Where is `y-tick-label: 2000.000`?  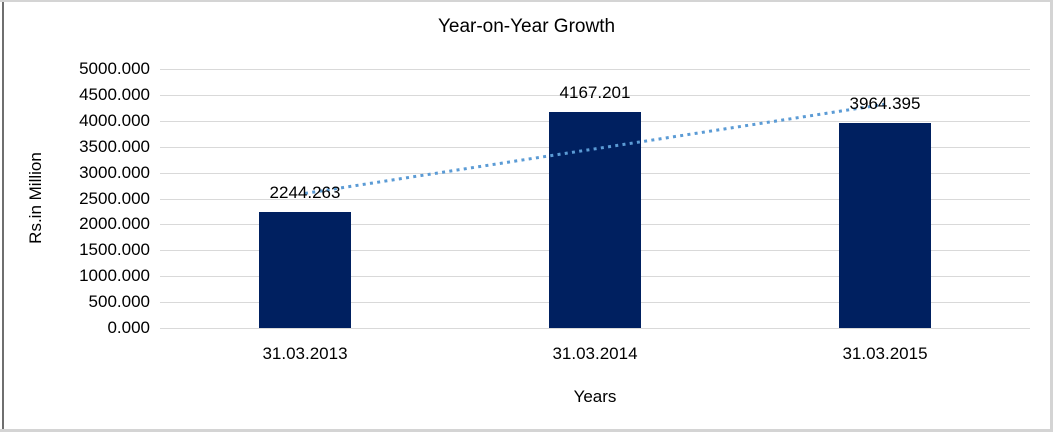
y-tick-label: 2000.000 is located at coordinates (114, 224).